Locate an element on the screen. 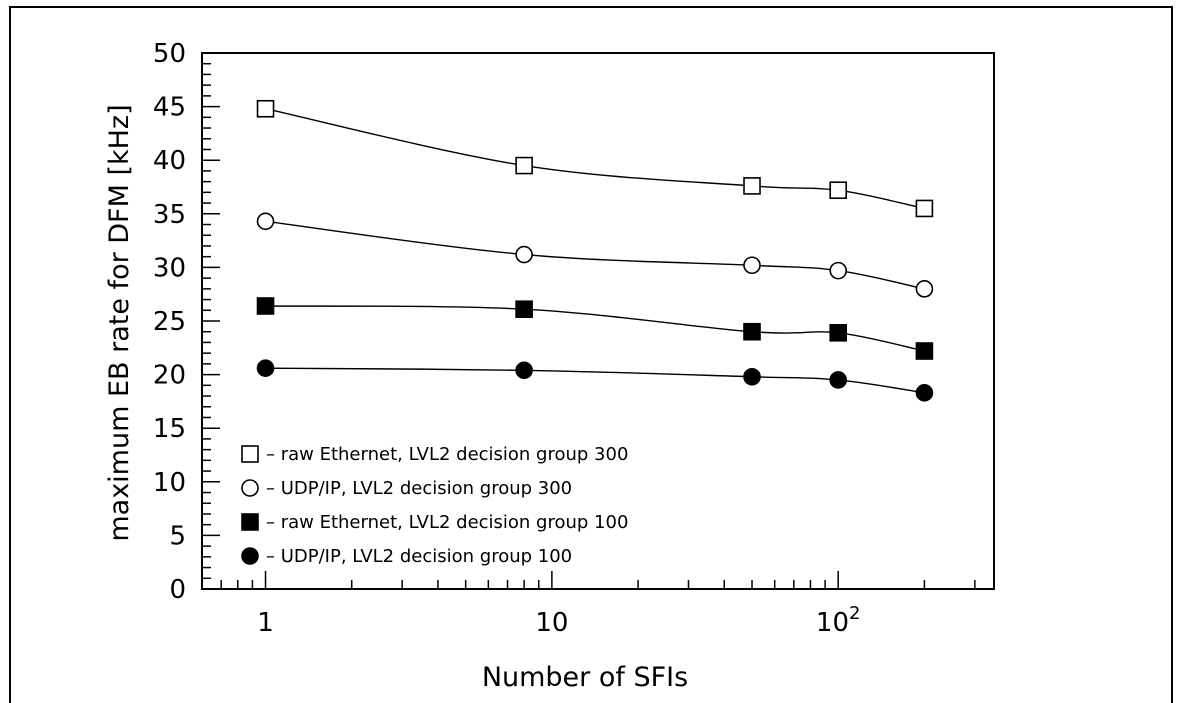 This screenshot has height=703, width=1182. legend-entry: – UDP/IP, LVL2 decision group 100 is located at coordinates (419, 556).